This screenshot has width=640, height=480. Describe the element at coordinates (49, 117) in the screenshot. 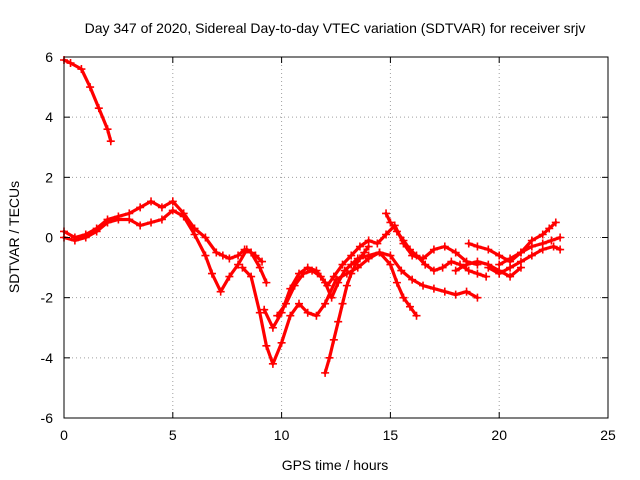

I see `y-tick-label: 4` at that location.